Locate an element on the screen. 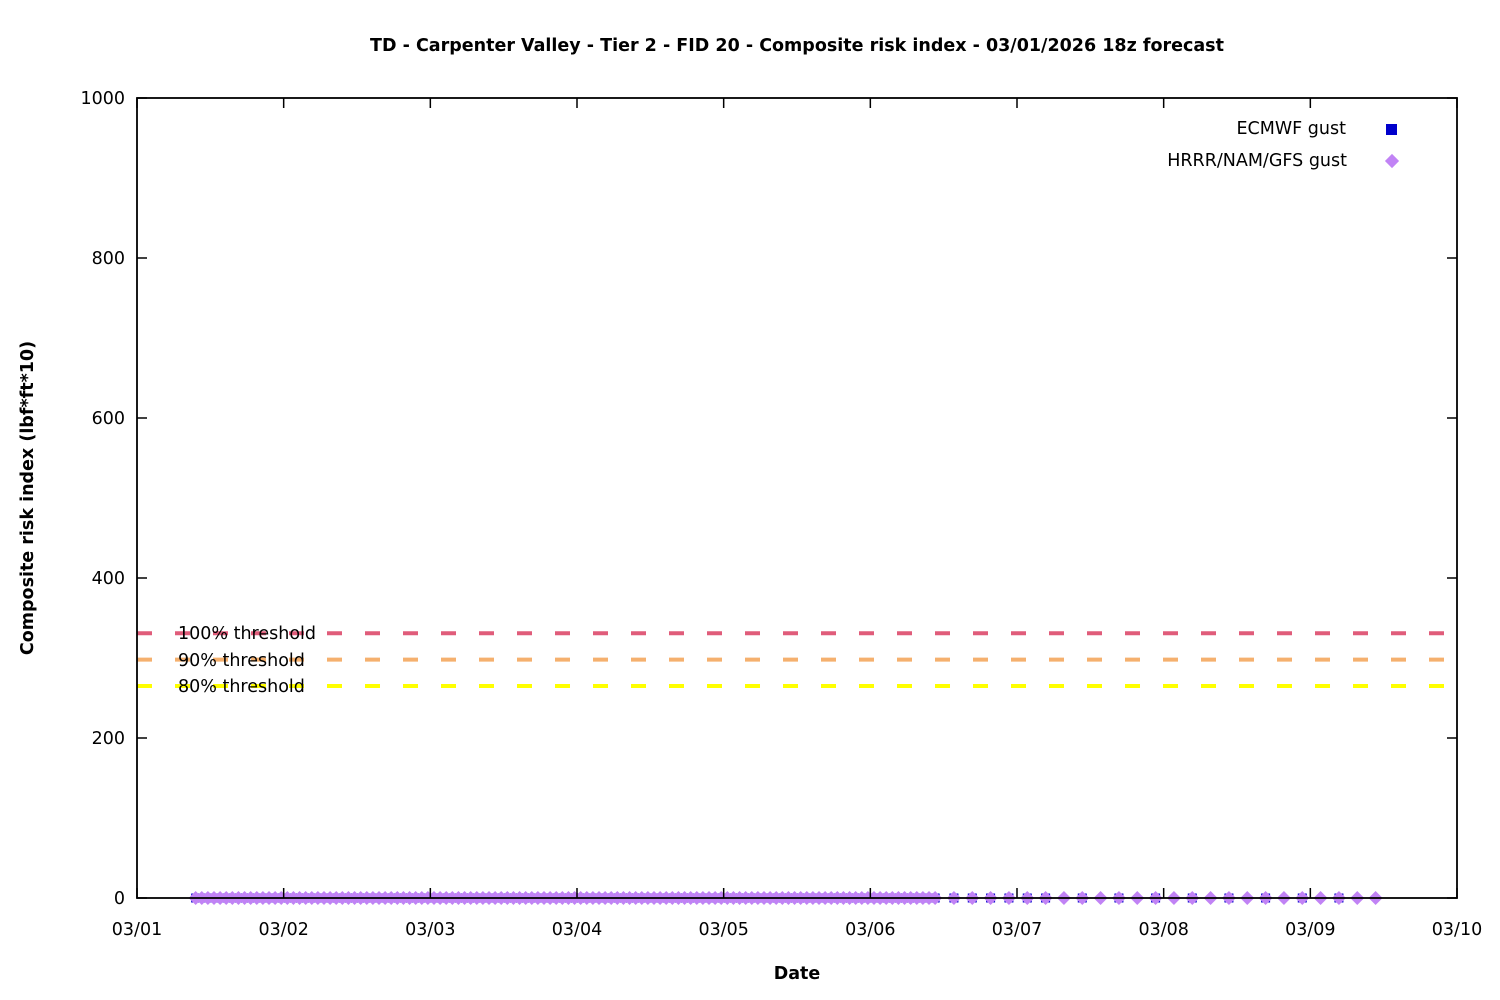 The image size is (1500, 1000). y-tick-label: 200 is located at coordinates (108, 739).